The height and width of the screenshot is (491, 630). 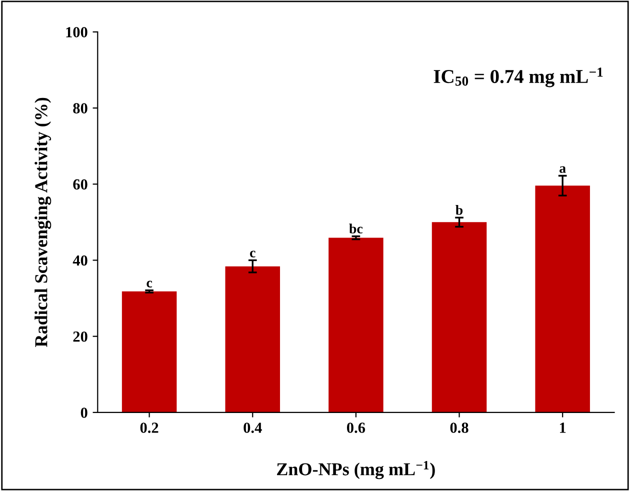 What do you see at coordinates (77, 32) in the screenshot?
I see `y-tick-label: 100` at bounding box center [77, 32].